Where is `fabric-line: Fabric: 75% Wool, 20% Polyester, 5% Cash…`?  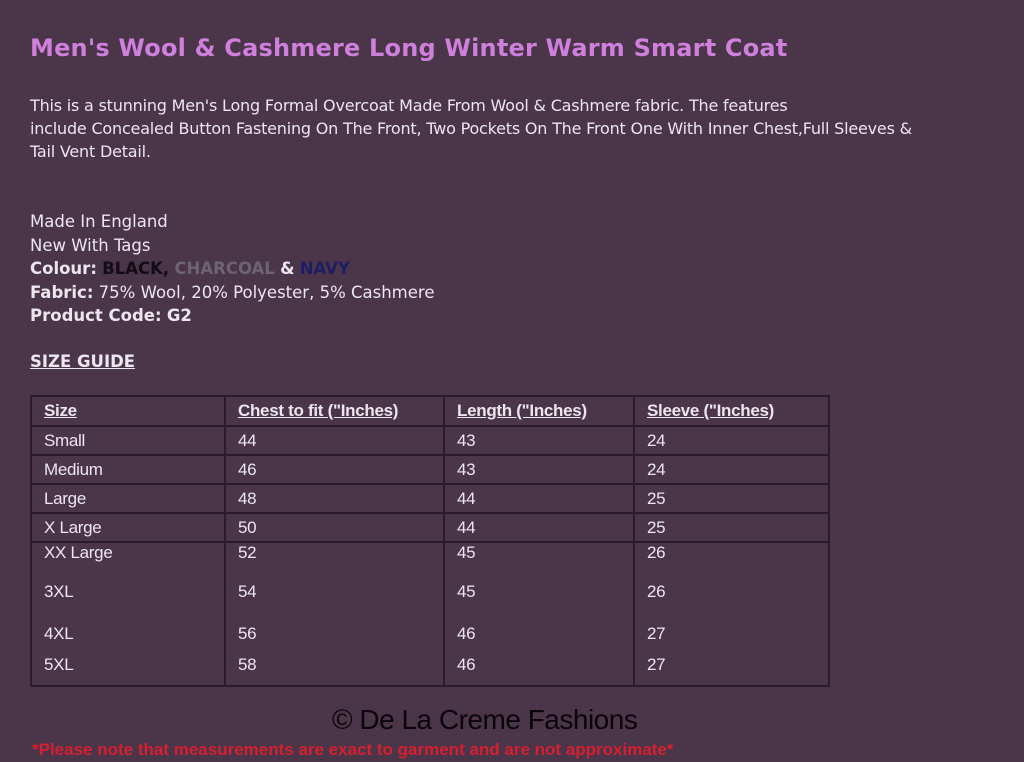 fabric-line: Fabric: 75% Wool, 20% Polyester, 5% Cash… is located at coordinates (232, 293).